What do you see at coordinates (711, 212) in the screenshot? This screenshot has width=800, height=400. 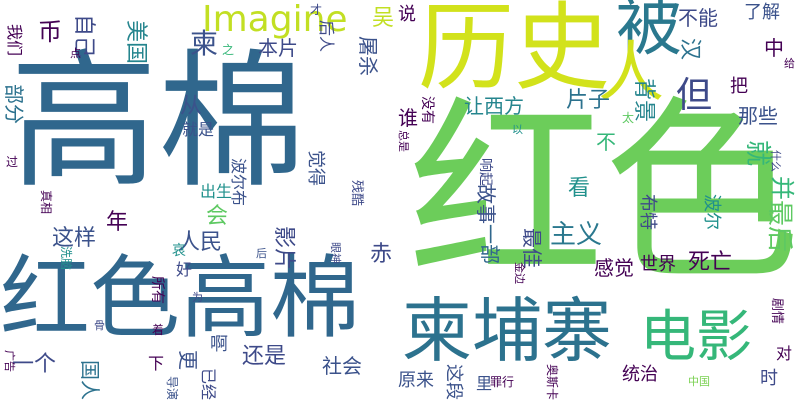 I see `word-boer: 波尔` at bounding box center [711, 212].